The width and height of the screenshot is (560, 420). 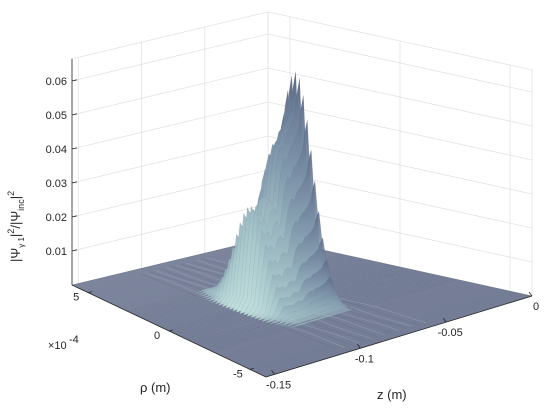 I want to click on value-axis-label: |Ψγ 1|2/|Ψinc|2, so click(x=16, y=226).